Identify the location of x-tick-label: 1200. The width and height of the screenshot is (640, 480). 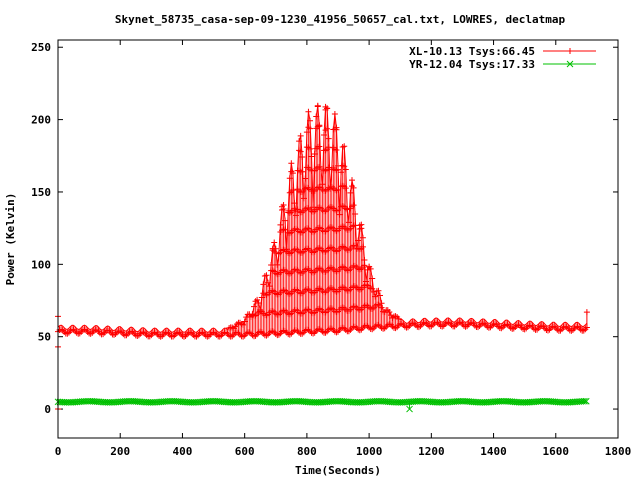
(431, 451).